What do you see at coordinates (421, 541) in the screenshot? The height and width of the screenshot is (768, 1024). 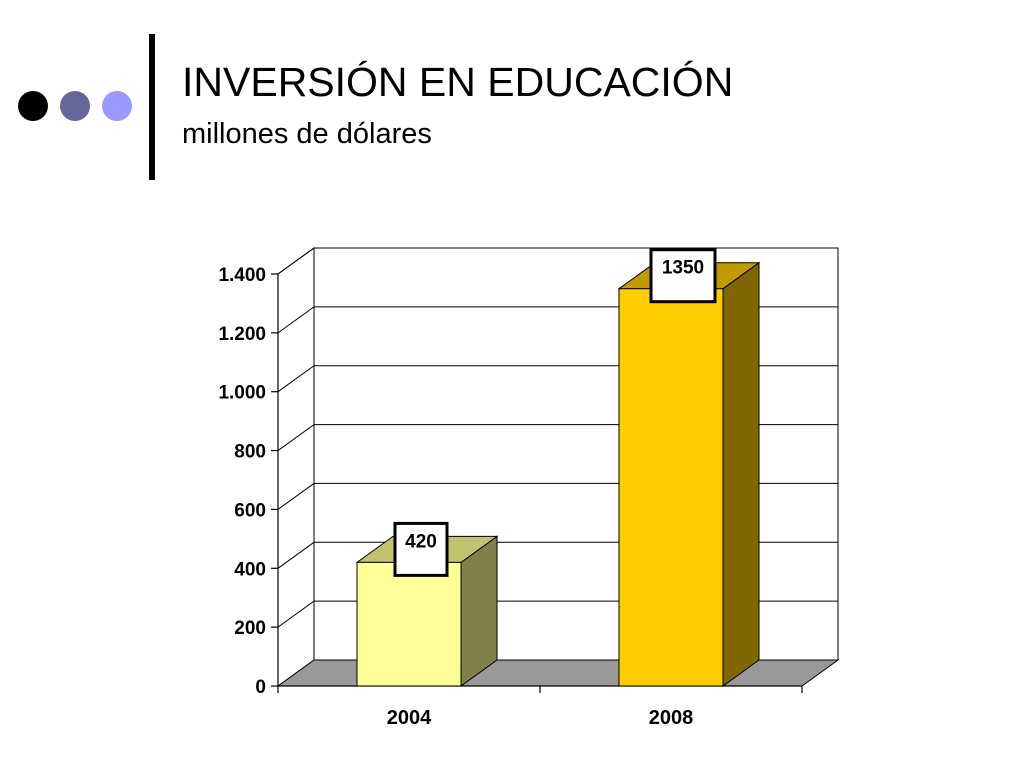 I see `data-label: 420` at bounding box center [421, 541].